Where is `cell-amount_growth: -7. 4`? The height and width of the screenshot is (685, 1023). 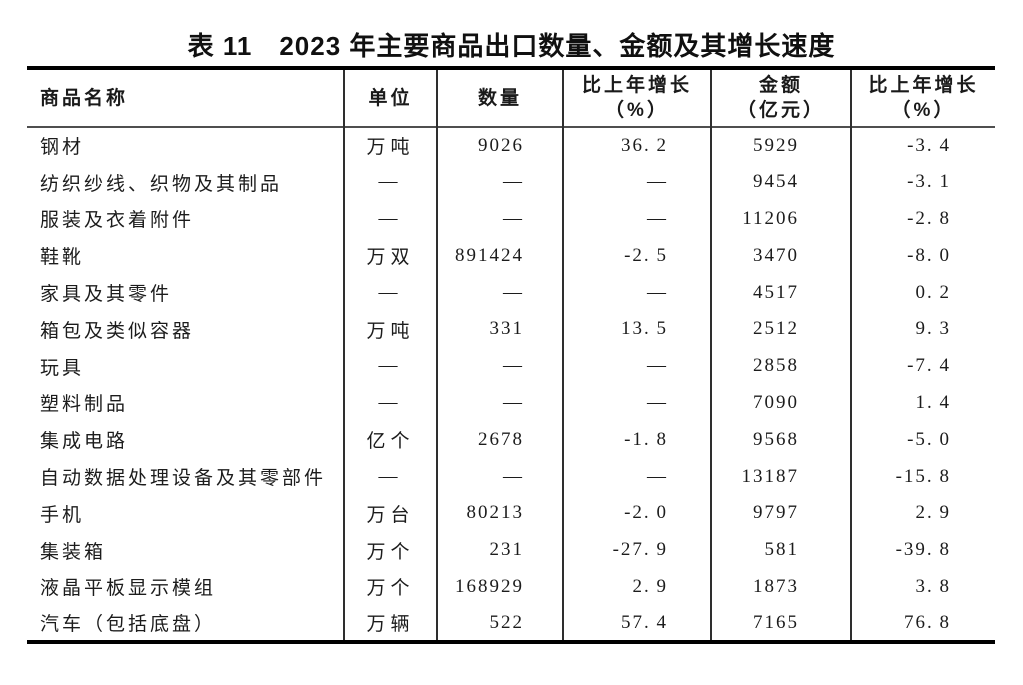
cell-amount_growth: -7. 4 is located at coordinates (922, 366).